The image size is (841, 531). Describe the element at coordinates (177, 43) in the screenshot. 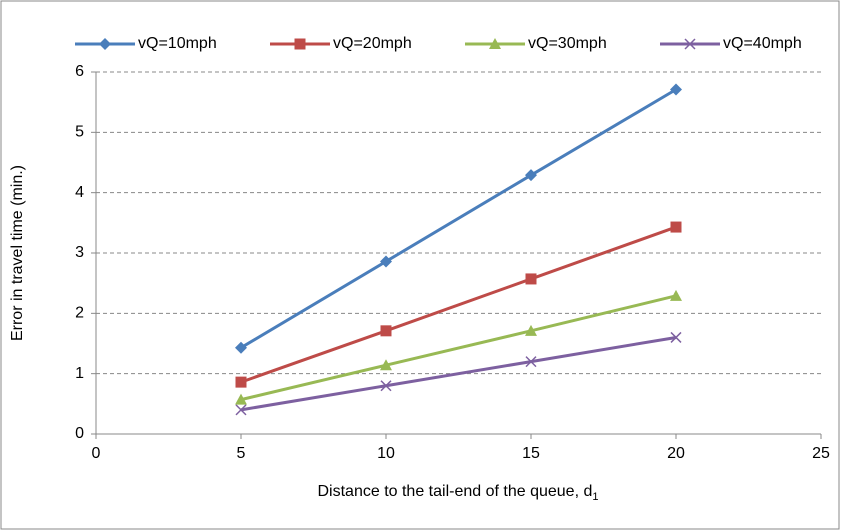

I see `legend-label: vQ=10mph` at that location.